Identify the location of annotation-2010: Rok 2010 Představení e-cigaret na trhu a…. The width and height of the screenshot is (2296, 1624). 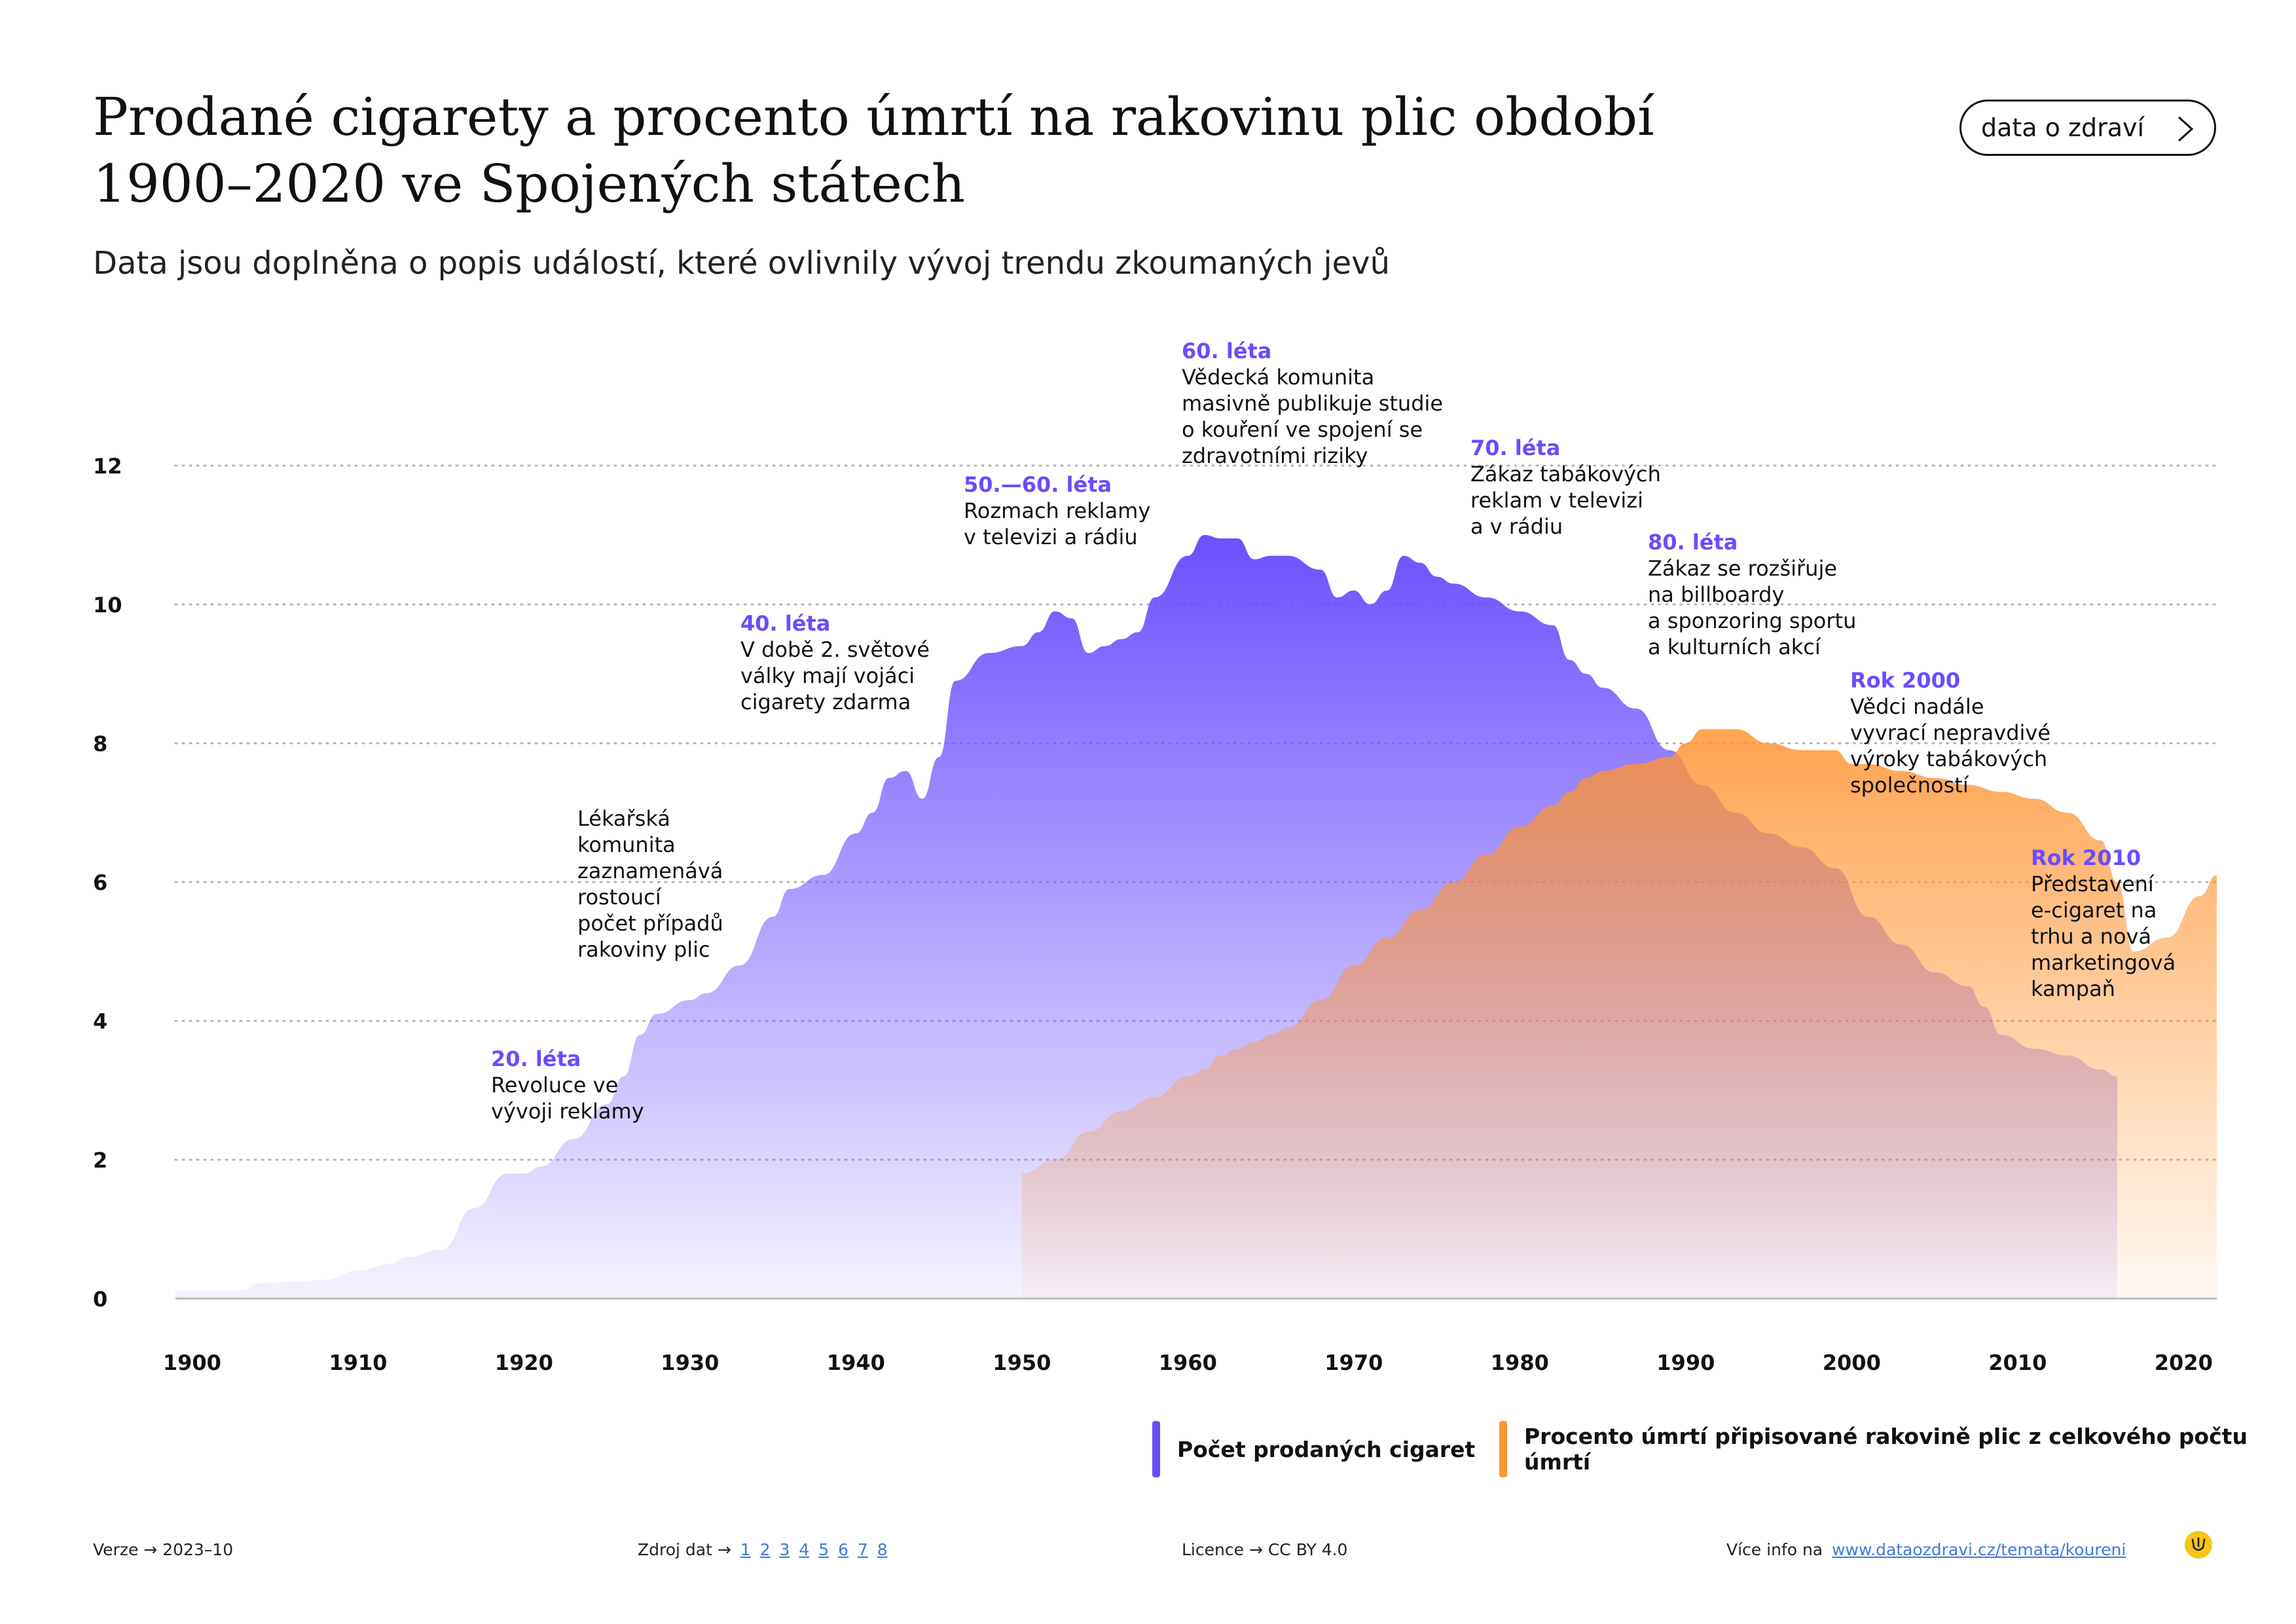
(2103, 923).